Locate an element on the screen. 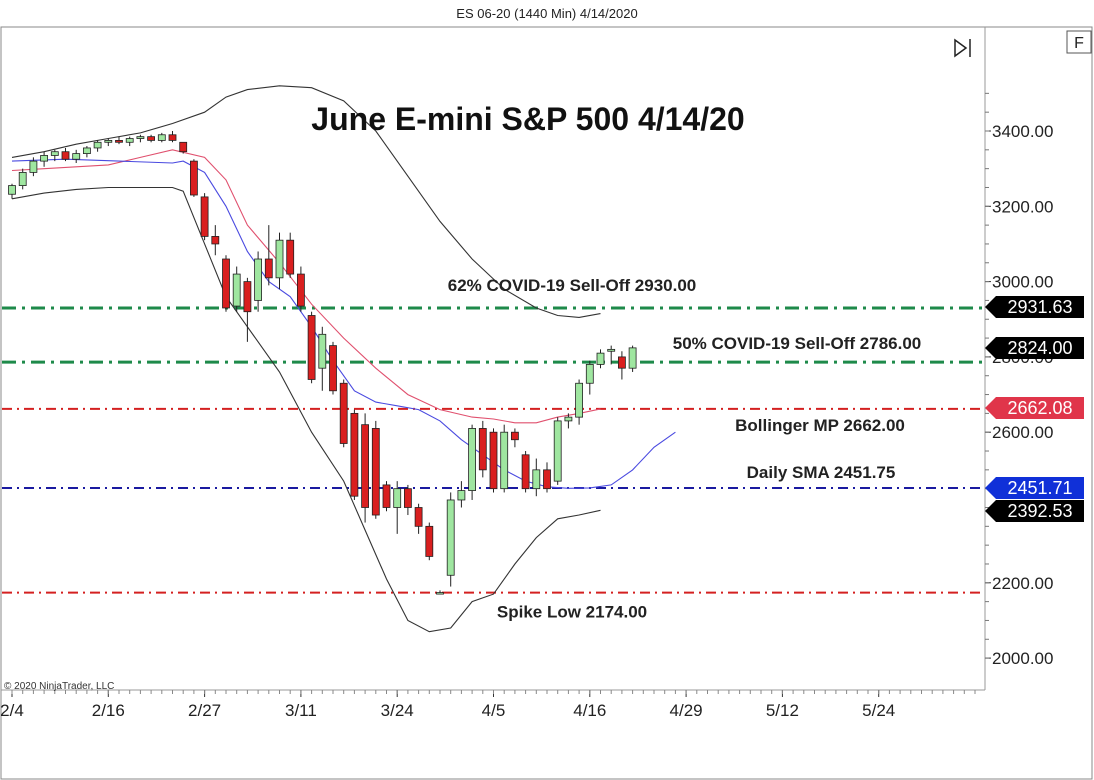  scroll-to-end-button is located at coordinates (962, 48).